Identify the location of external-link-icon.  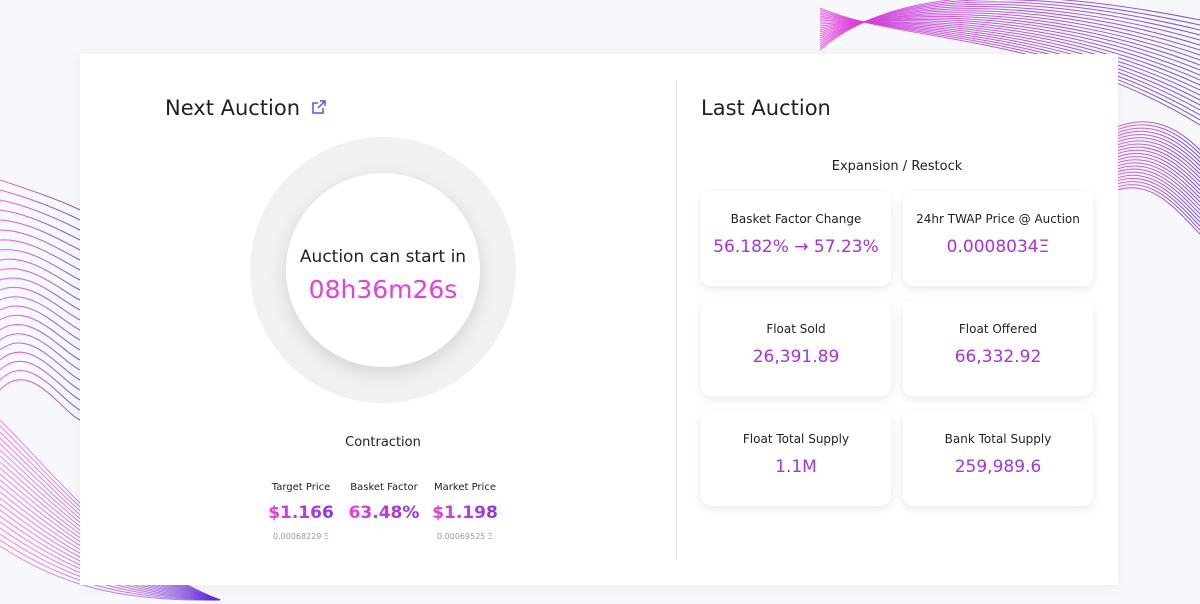
(319, 107).